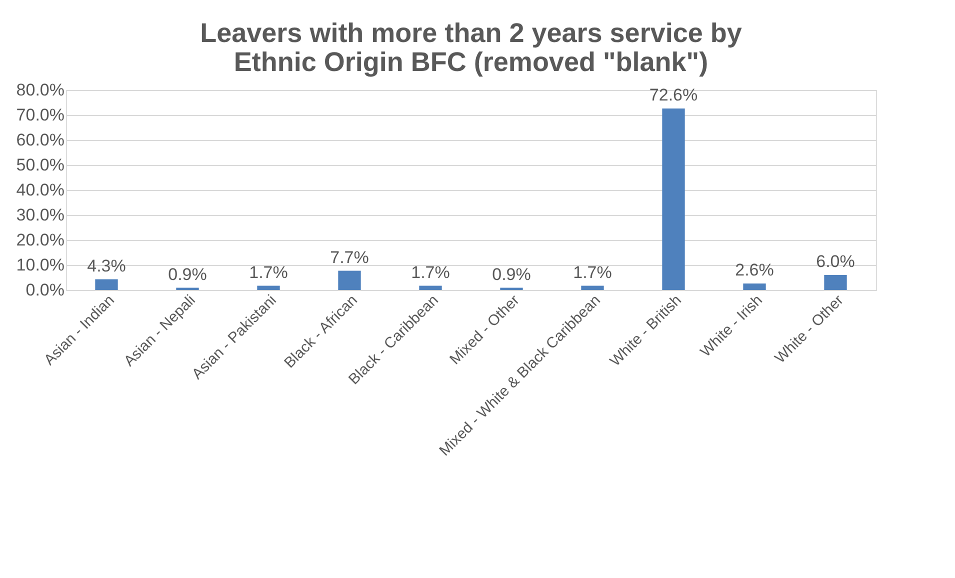  What do you see at coordinates (673, 95) in the screenshot?
I see `data-label: 72.6%` at bounding box center [673, 95].